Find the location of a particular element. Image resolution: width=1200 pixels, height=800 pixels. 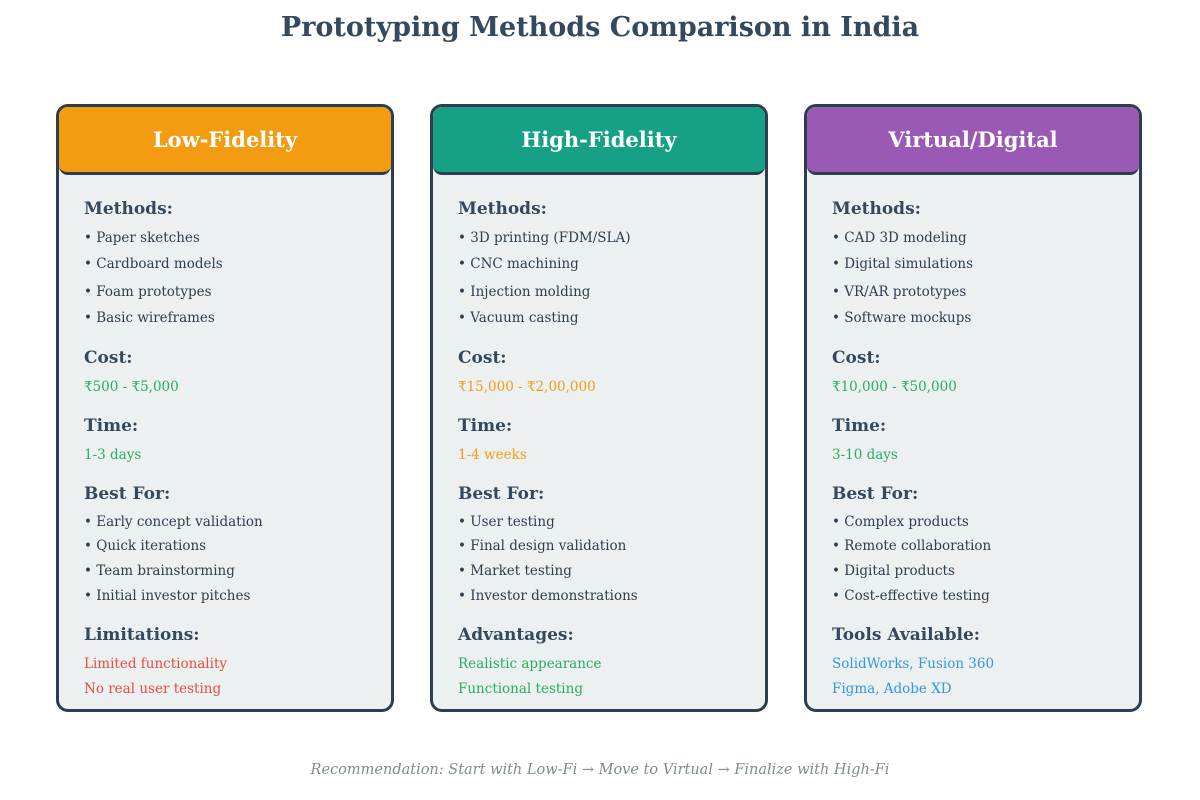

tools-heading: Tools Available: is located at coordinates (906, 635).